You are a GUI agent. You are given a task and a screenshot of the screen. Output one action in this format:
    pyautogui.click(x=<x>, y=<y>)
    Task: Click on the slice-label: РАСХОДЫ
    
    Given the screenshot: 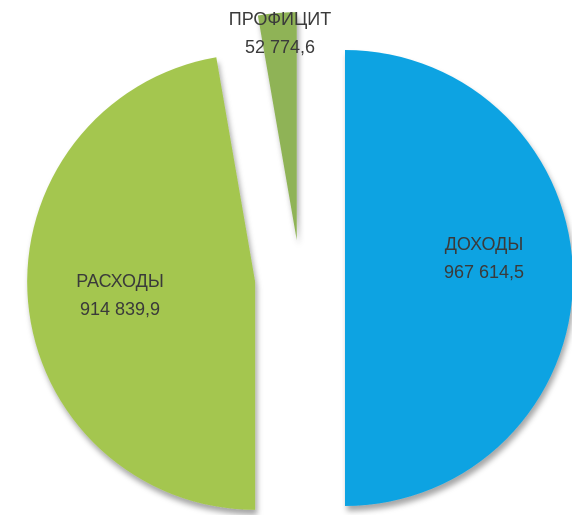 What is the action you would take?
    pyautogui.click(x=120, y=281)
    